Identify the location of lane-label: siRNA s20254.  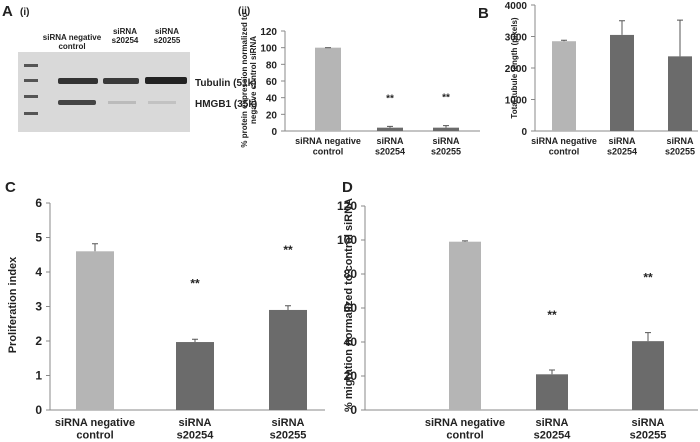
(125, 36).